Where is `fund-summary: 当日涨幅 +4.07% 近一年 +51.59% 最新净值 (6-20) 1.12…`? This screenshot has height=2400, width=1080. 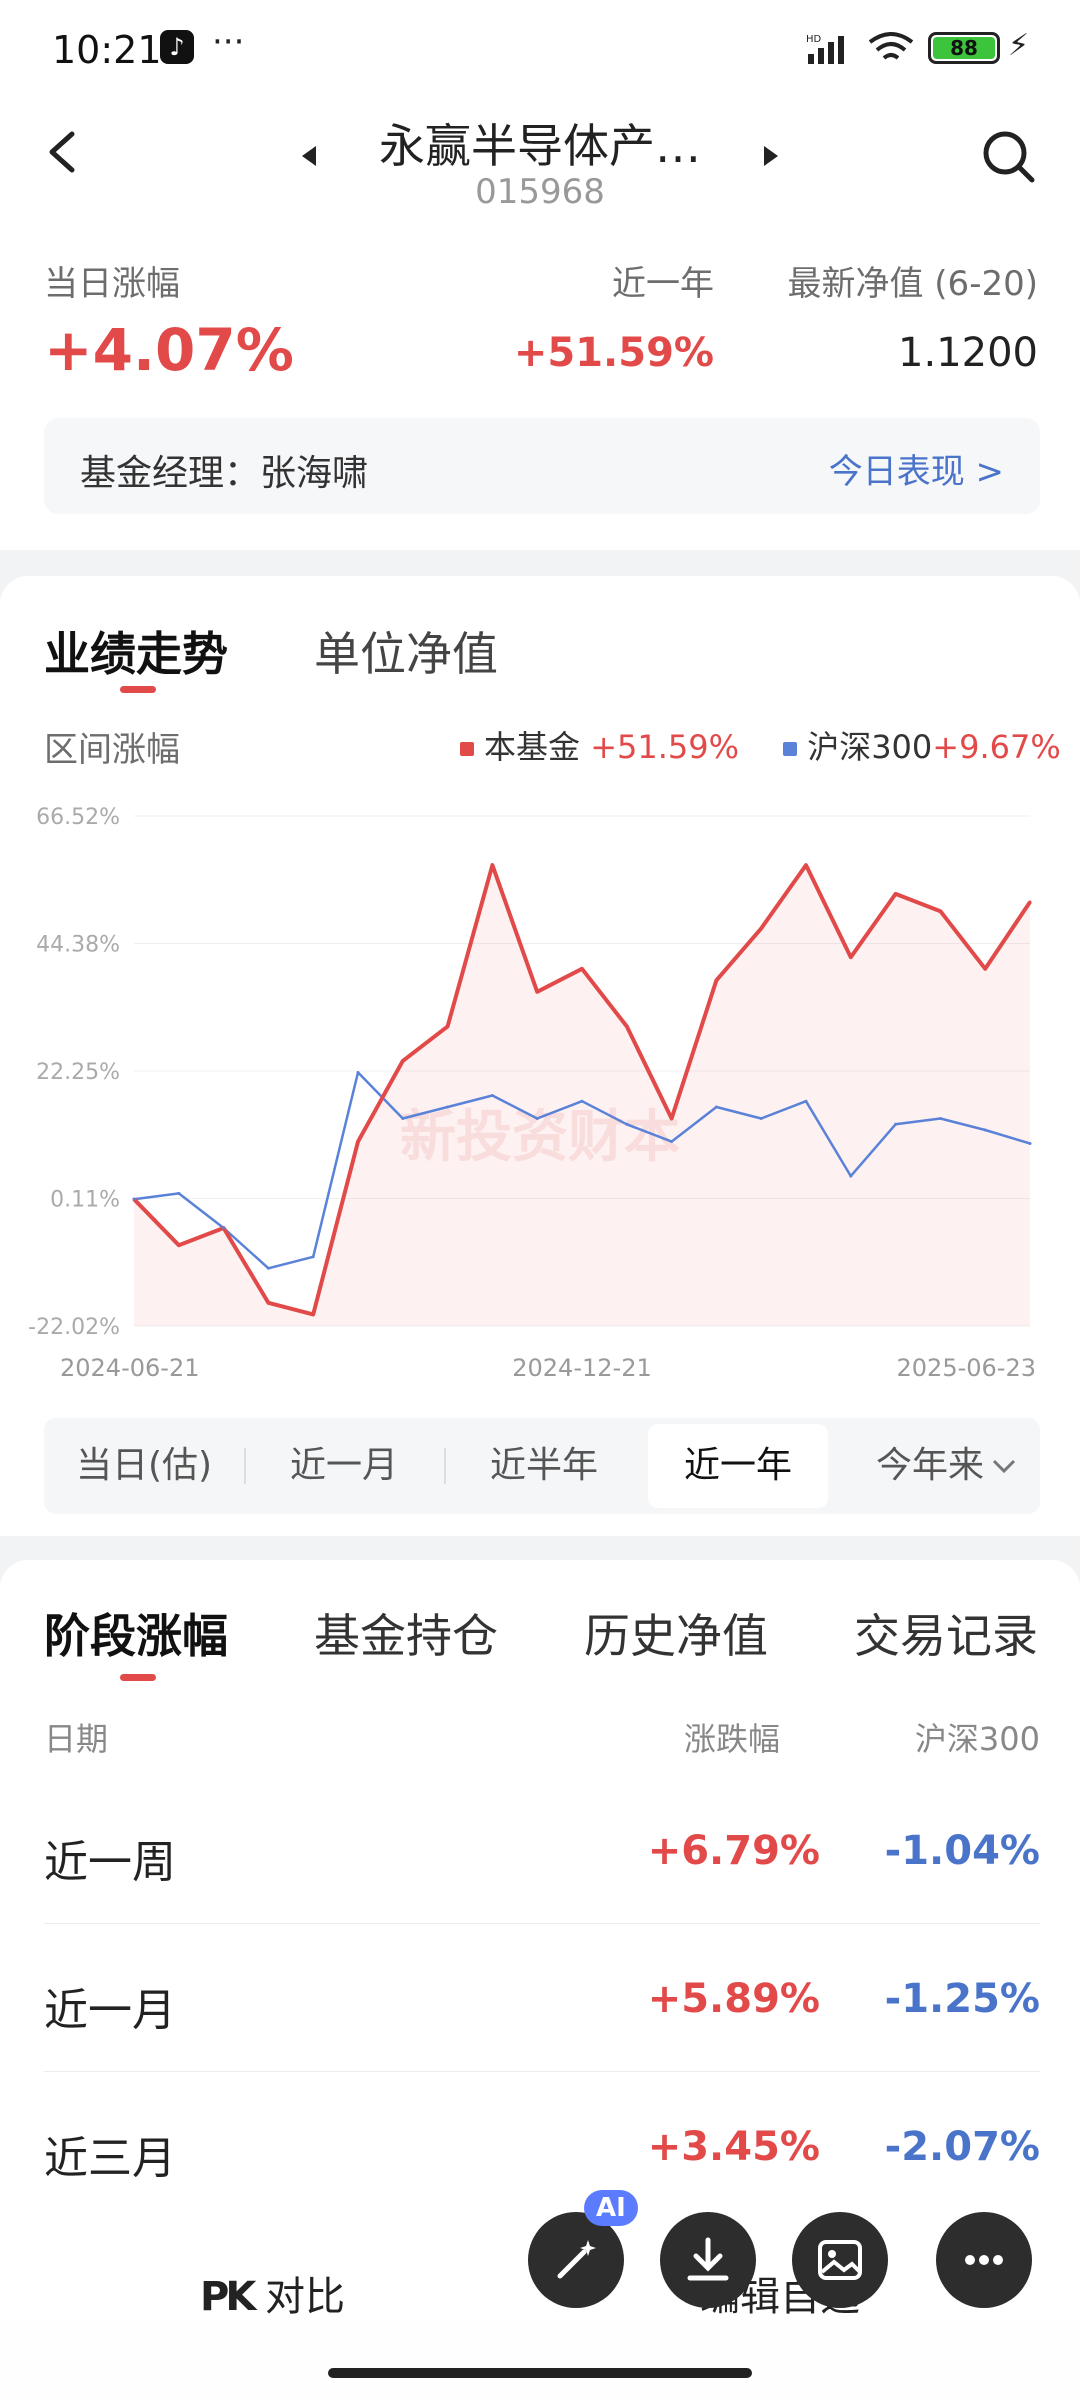
fund-summary: 当日涨幅 +4.07% 近一年 +51.59% 最新净值 (6-20) 1.12… is located at coordinates (540, 385).